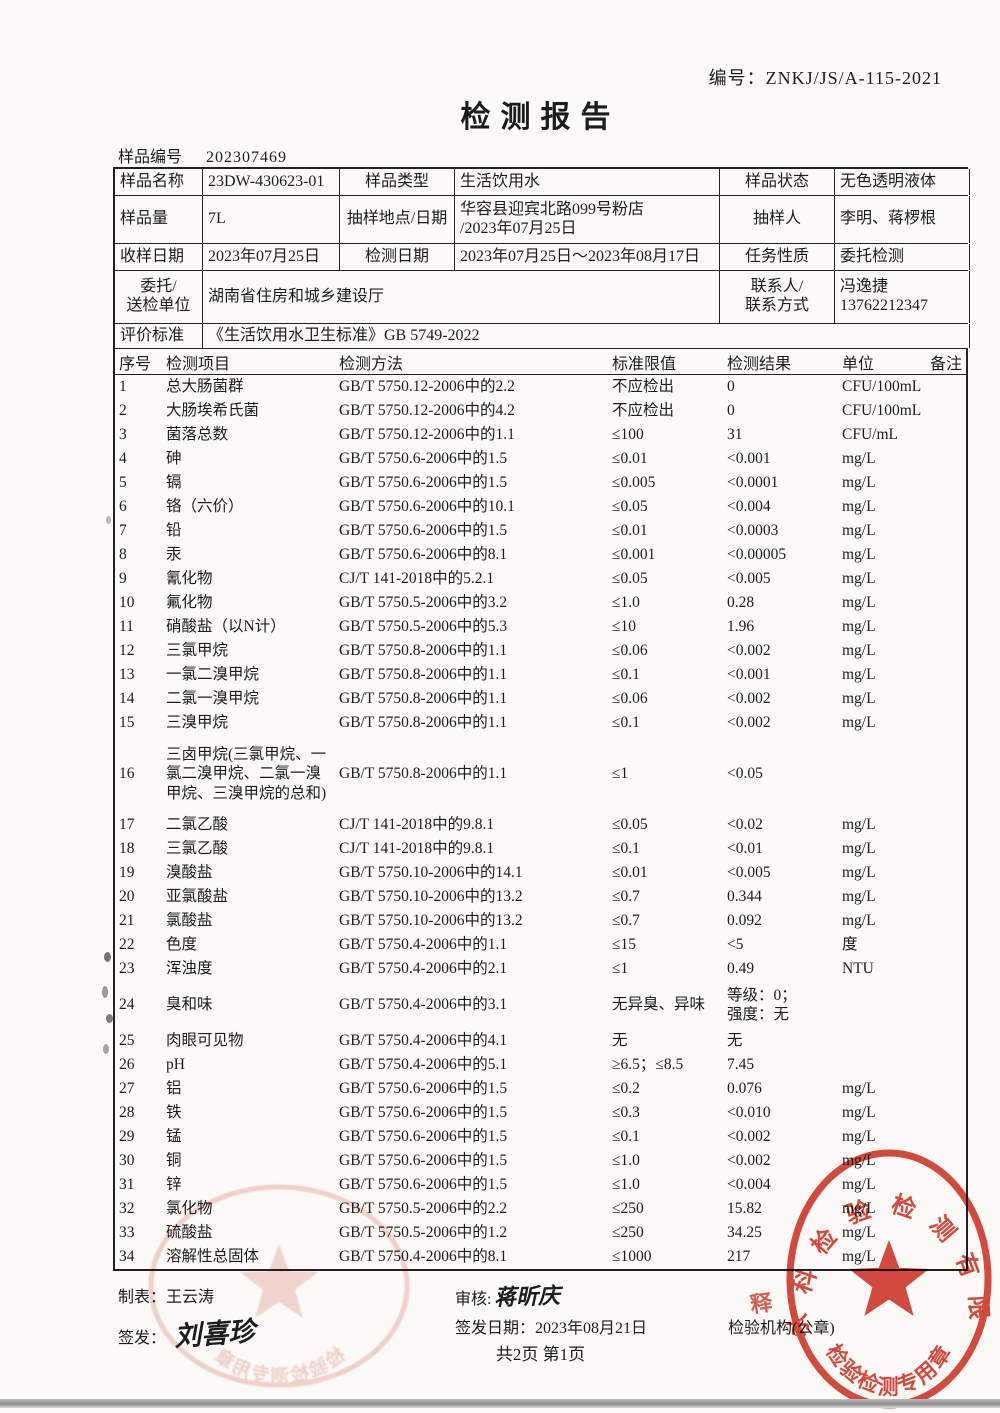 Image resolution: width=1000 pixels, height=1413 pixels. Describe the element at coordinates (744, 1233) in the screenshot. I see `cell-result: 34.25` at that location.